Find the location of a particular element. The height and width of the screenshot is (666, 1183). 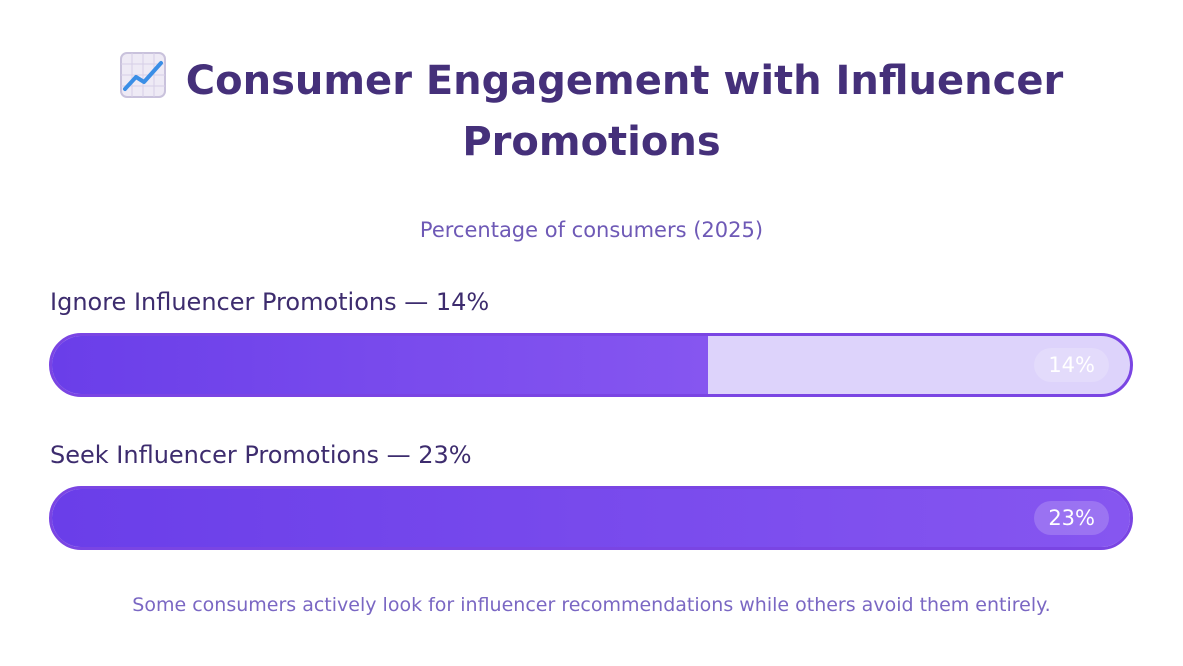

title-text-line-2: Promotions is located at coordinates (591, 142).